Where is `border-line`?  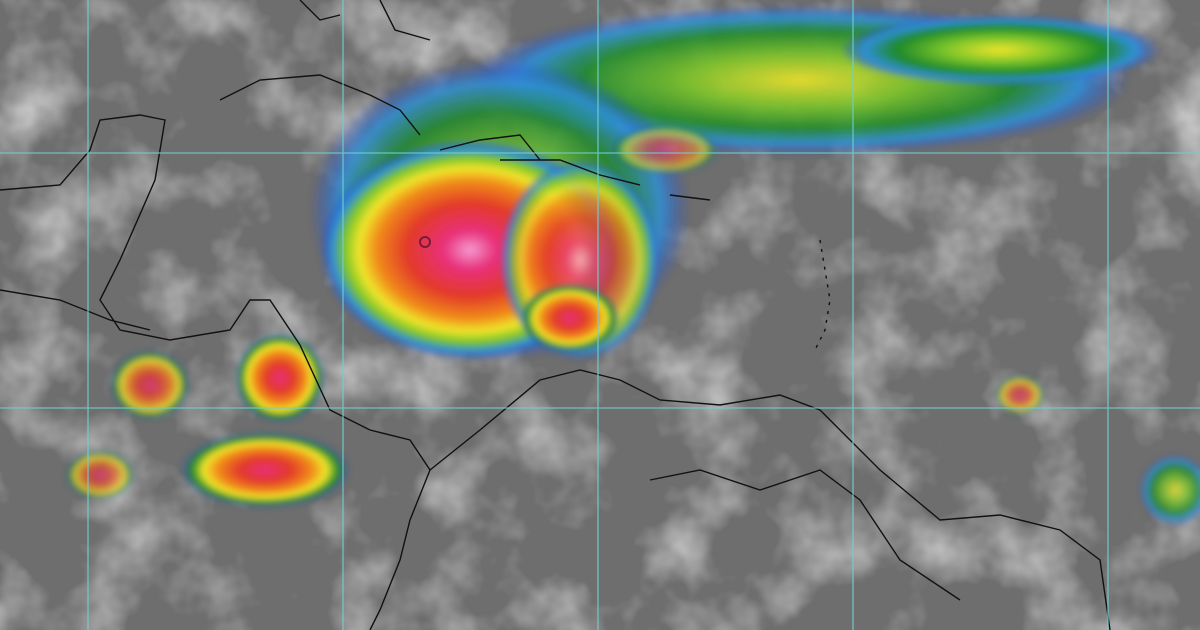
border-line is located at coordinates (75, 310).